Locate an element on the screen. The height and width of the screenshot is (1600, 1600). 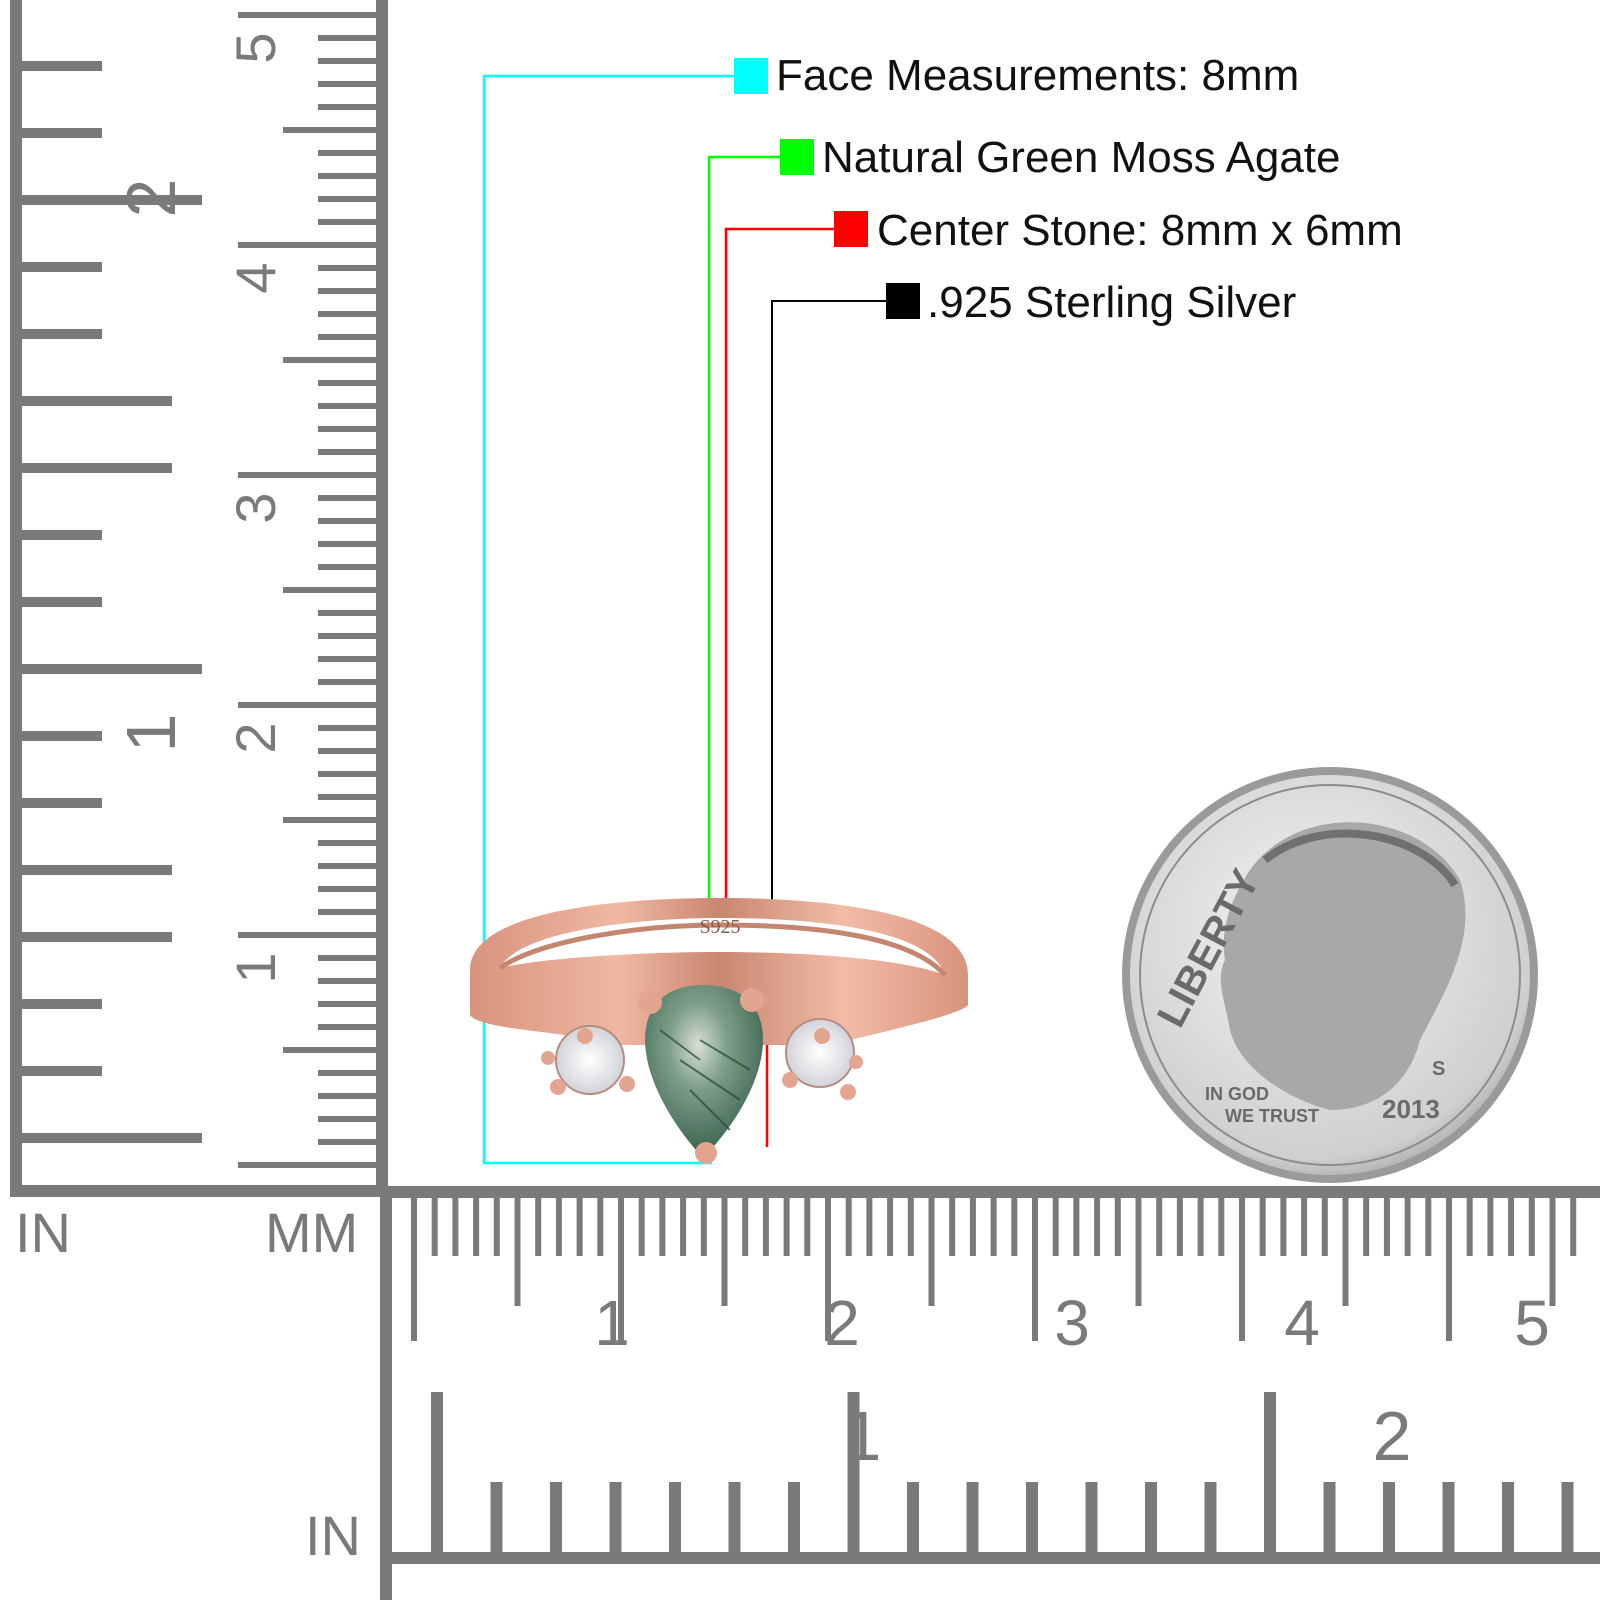
swatch-sterling-silver is located at coordinates (903, 301).